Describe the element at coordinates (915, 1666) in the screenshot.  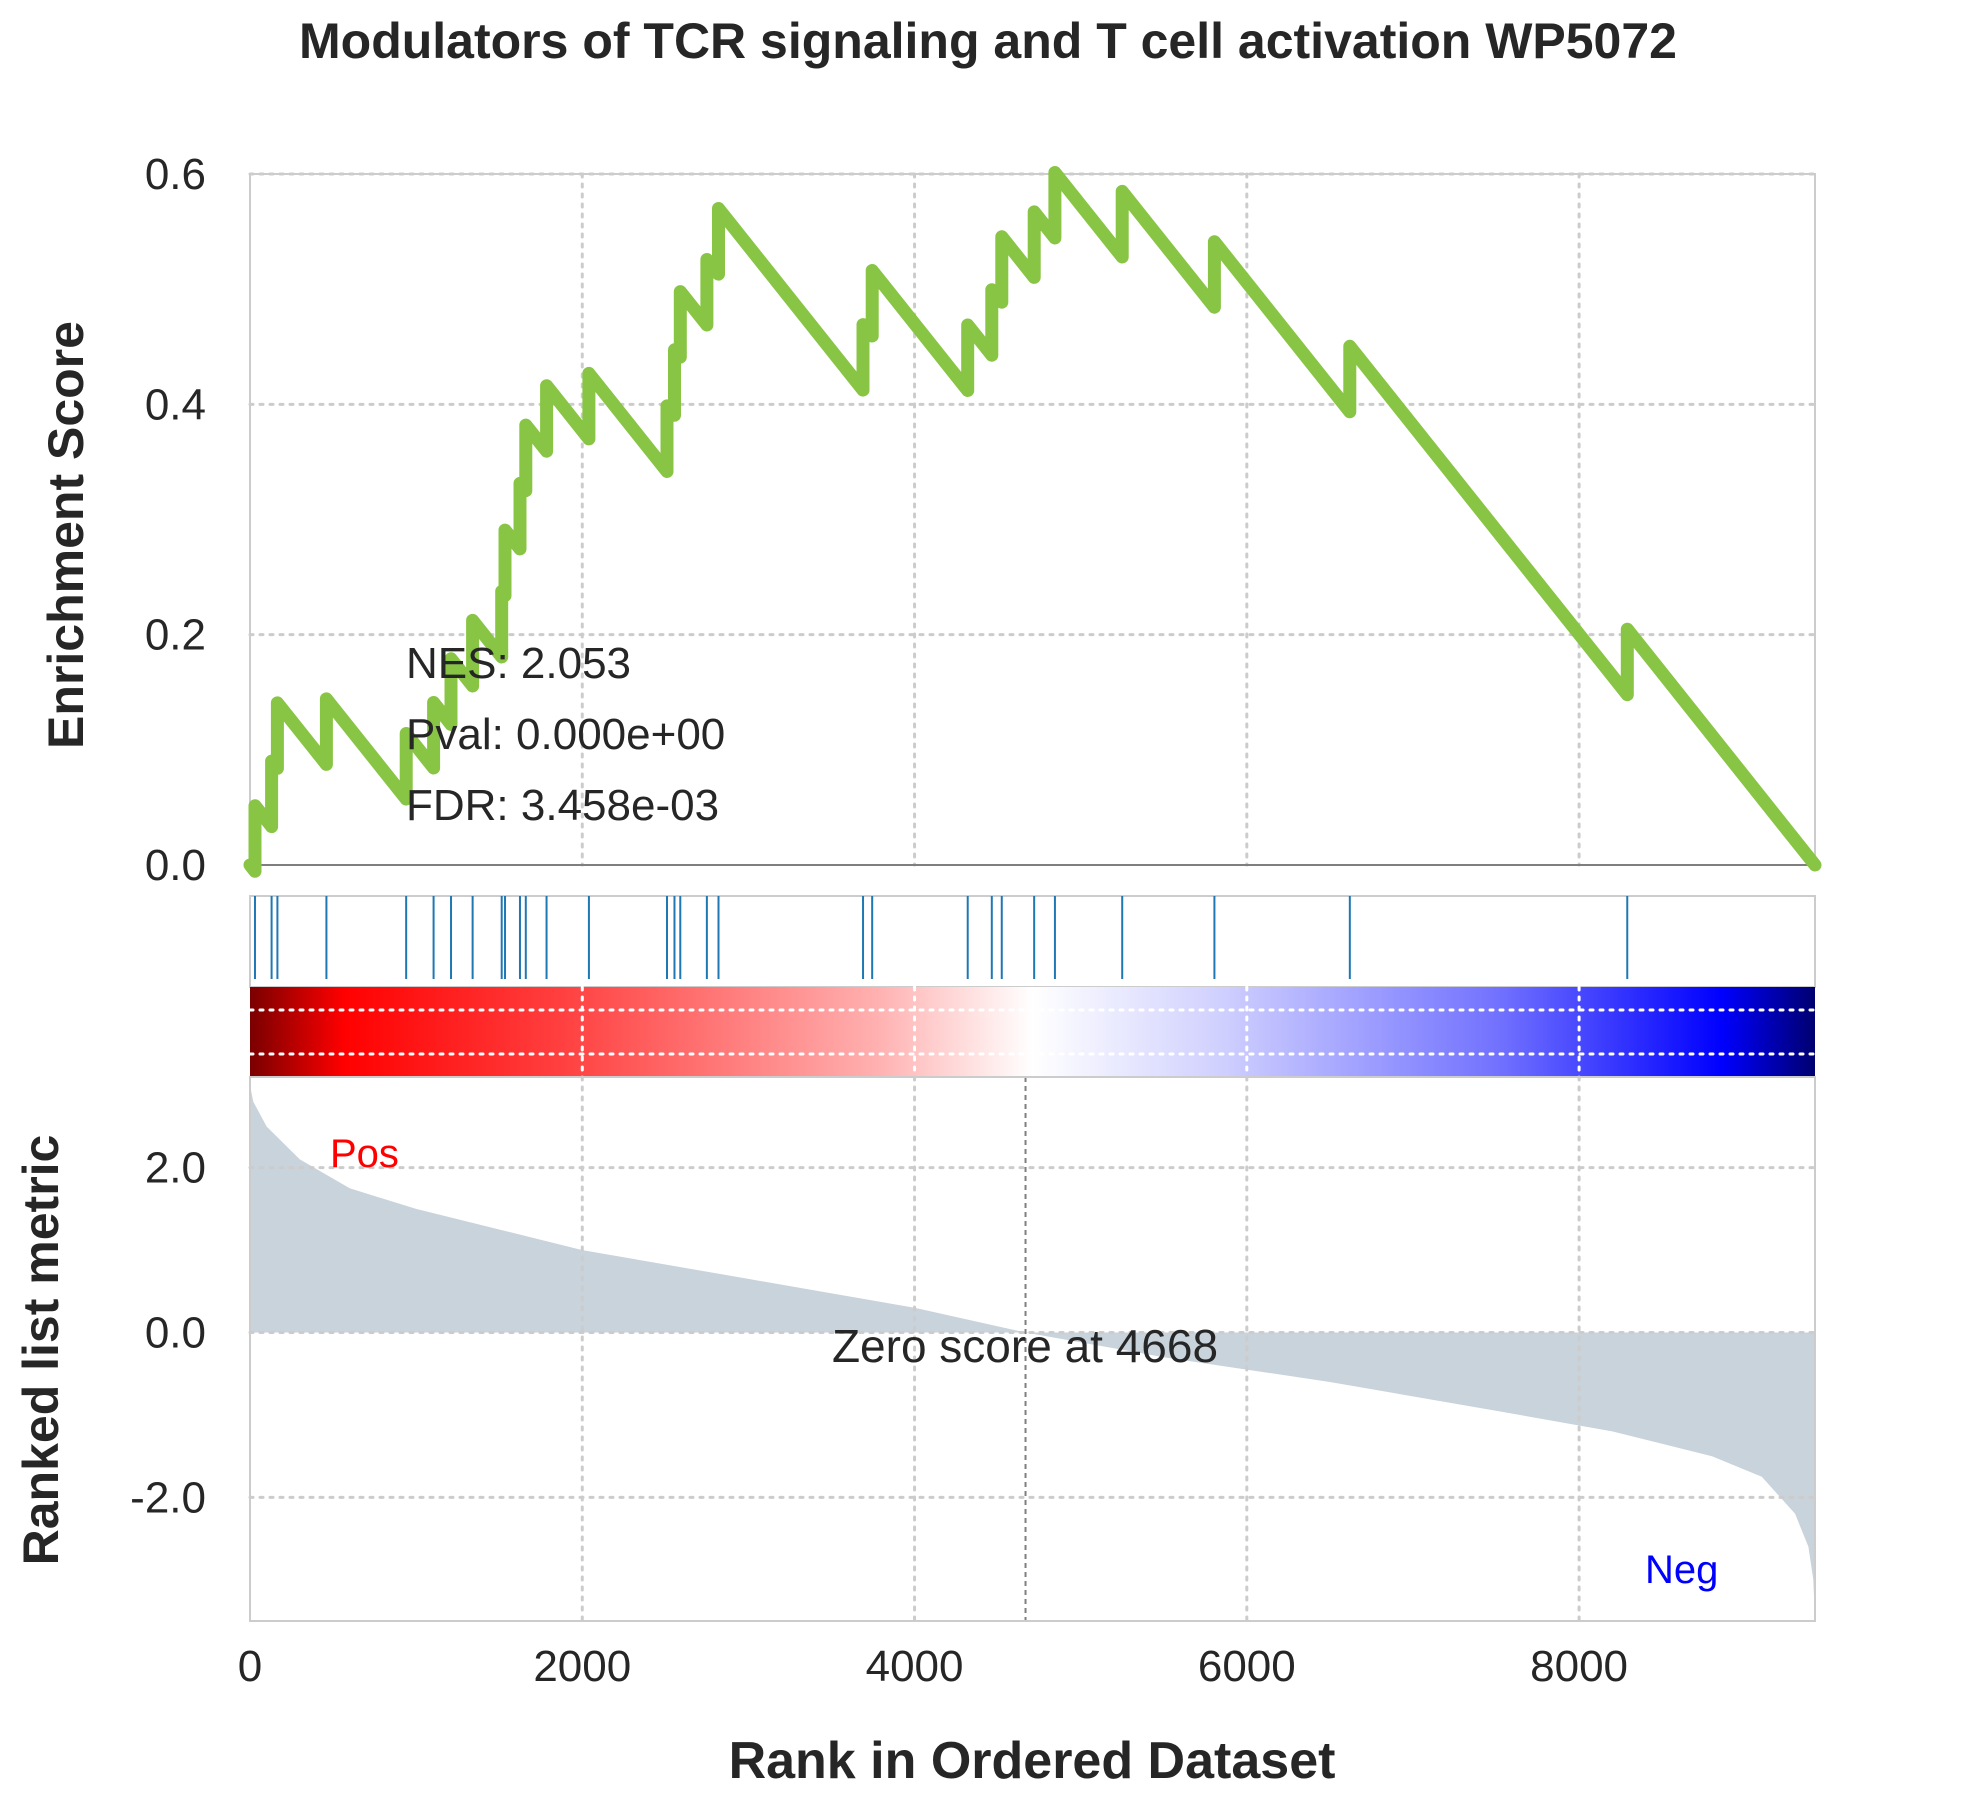
I see `x-tick-label: 4000` at that location.